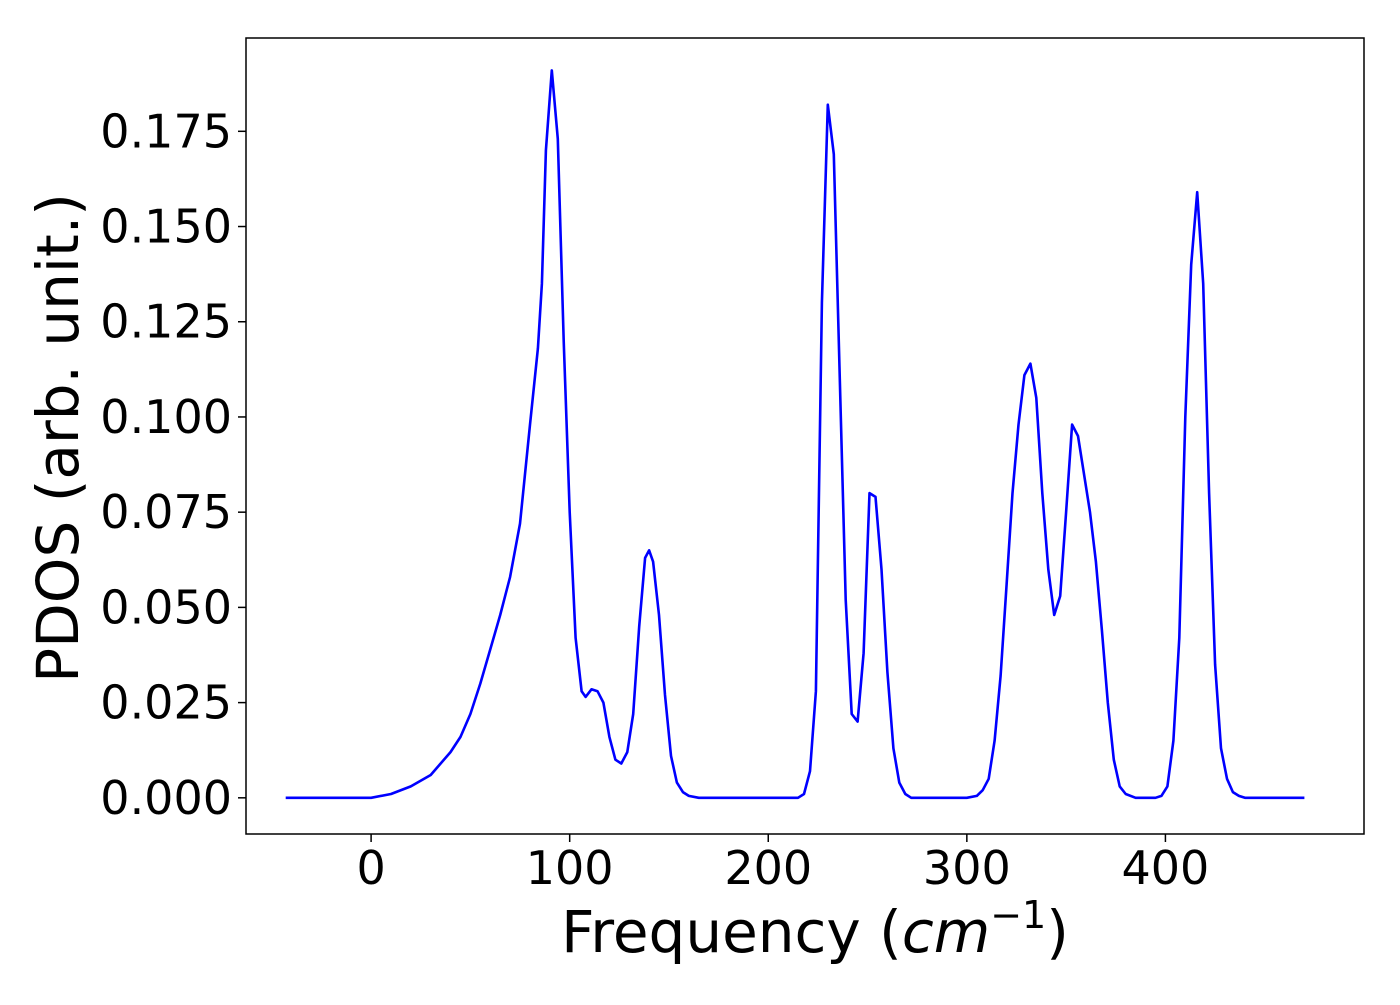 The image size is (1400, 1005). What do you see at coordinates (768, 868) in the screenshot?
I see `x-tick-label: 200` at bounding box center [768, 868].